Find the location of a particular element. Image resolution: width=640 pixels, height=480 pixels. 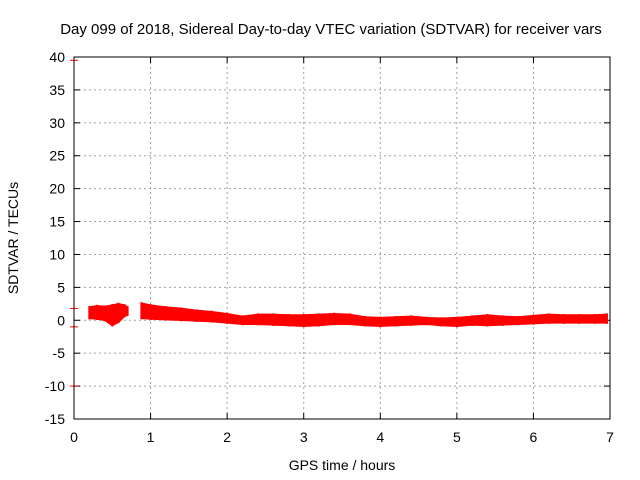

y-tick-label: 25 is located at coordinates (57, 156).